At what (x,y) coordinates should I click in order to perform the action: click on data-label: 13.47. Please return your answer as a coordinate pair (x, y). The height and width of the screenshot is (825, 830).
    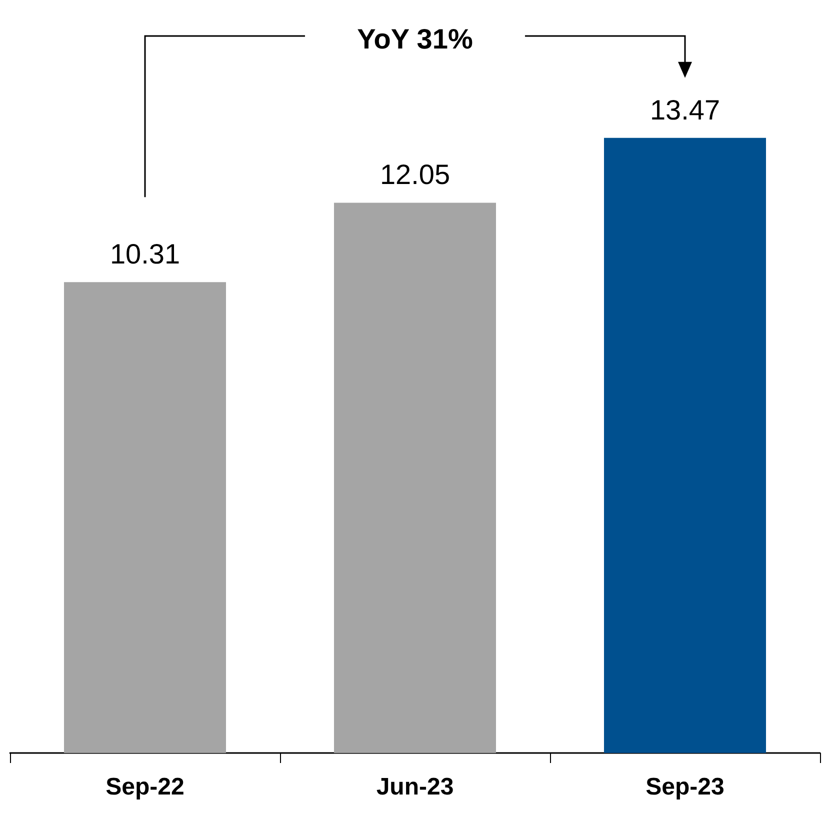
    Looking at the image, I should click on (685, 110).